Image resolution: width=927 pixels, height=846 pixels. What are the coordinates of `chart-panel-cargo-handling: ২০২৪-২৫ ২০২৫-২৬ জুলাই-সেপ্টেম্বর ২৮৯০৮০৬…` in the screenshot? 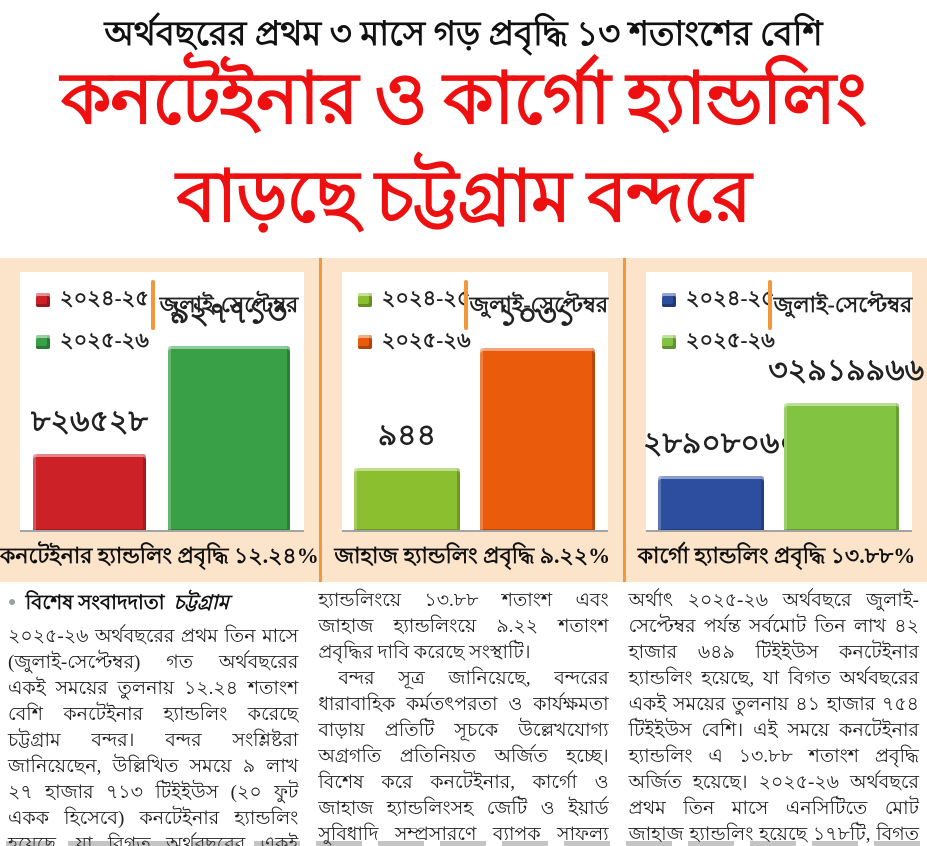 It's located at (774, 420).